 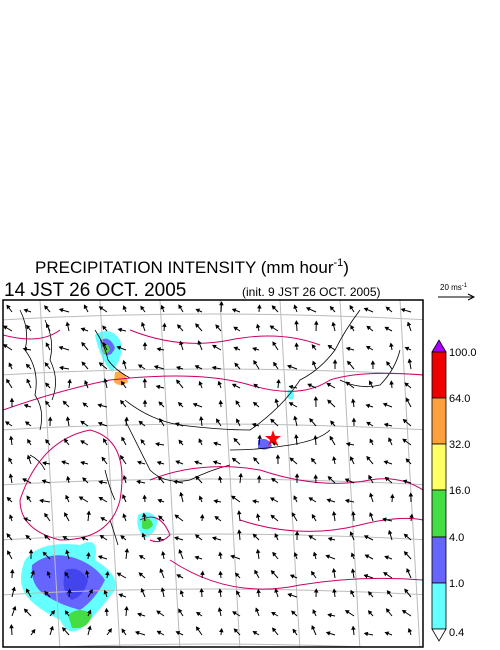 What do you see at coordinates (456, 633) in the screenshot?
I see `colorbar-label: 0.4` at bounding box center [456, 633].